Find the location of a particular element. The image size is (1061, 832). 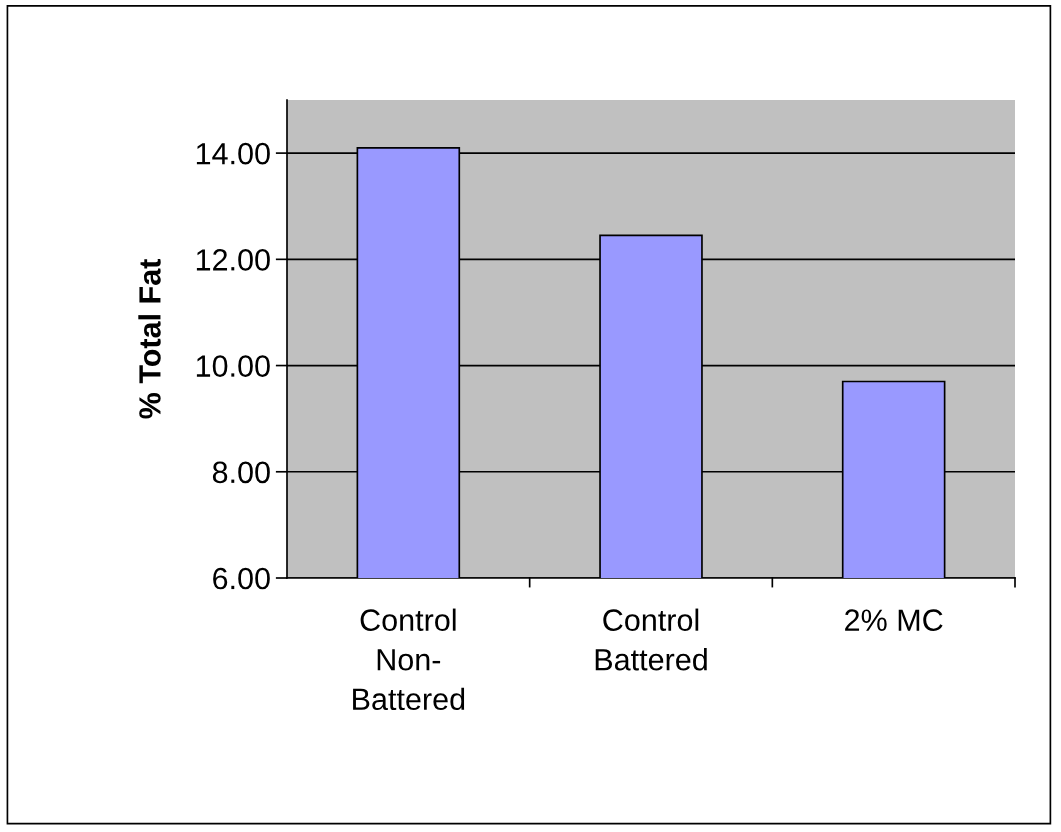

x-tick-label: Control Non- Battered is located at coordinates (409, 659).